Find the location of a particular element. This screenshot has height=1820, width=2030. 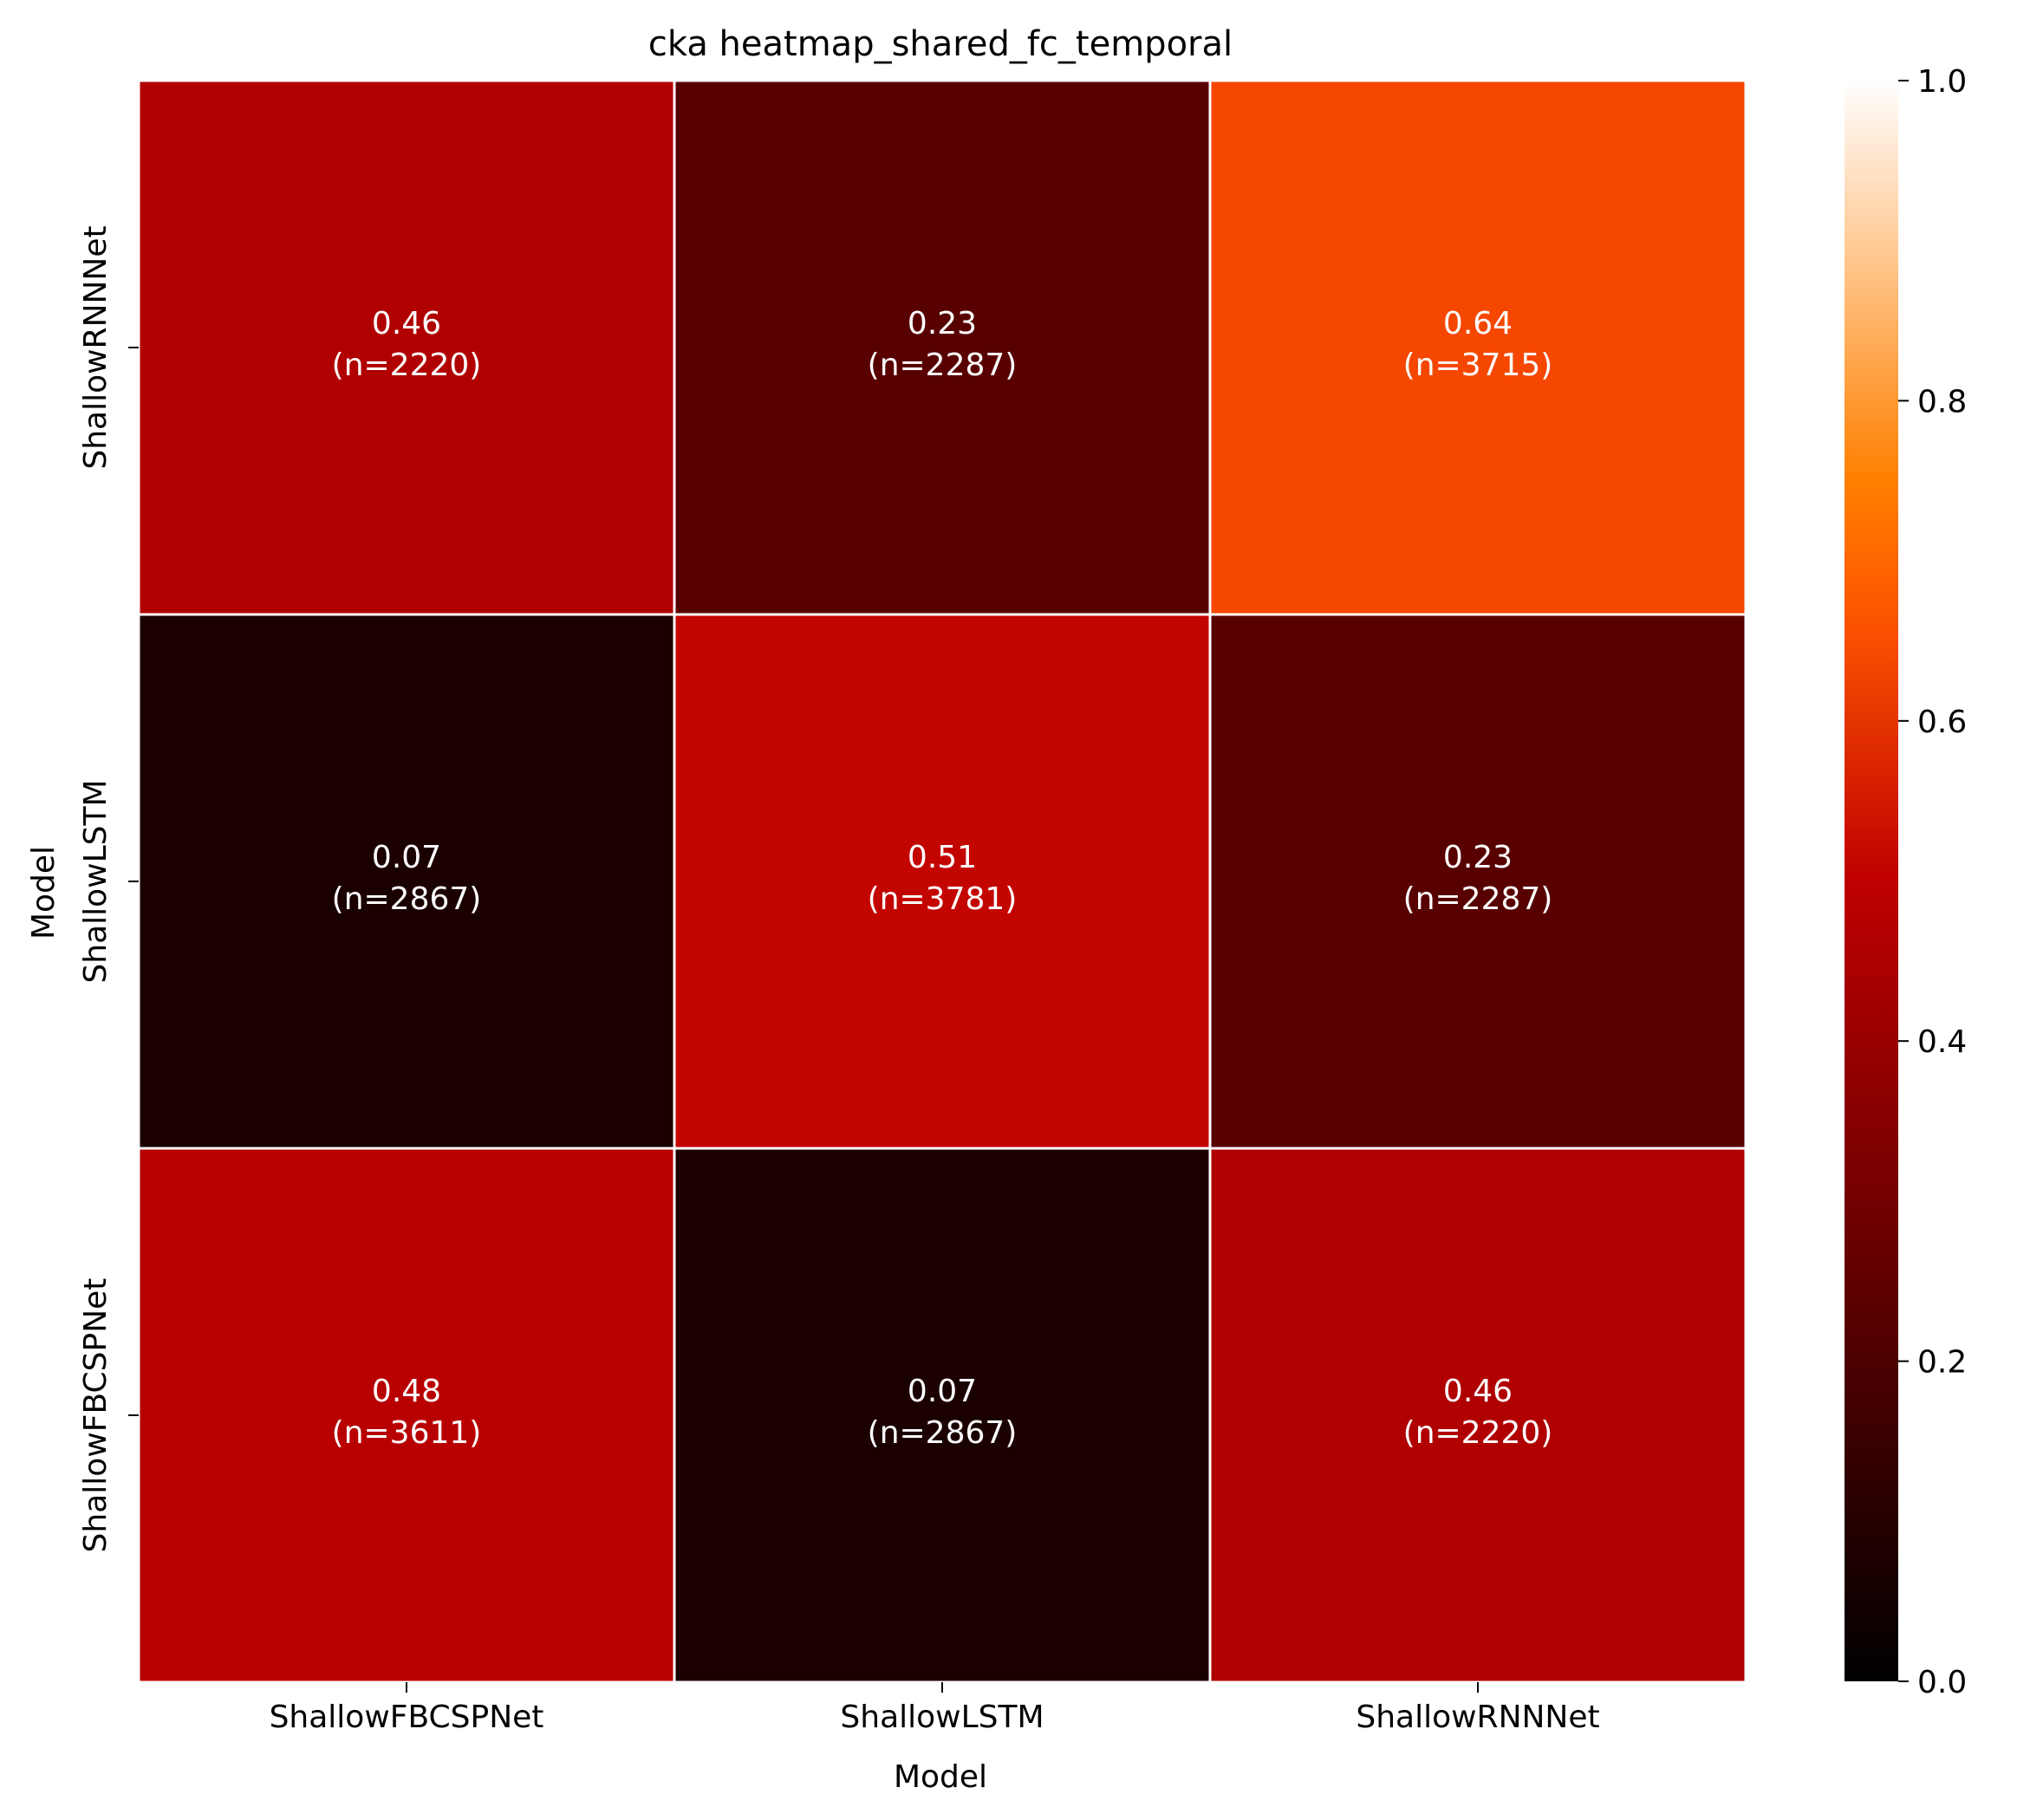

x-axis: ShallowFBCSPNet ShallowLSTM ShallowRNNNet is located at coordinates (935, 1708).